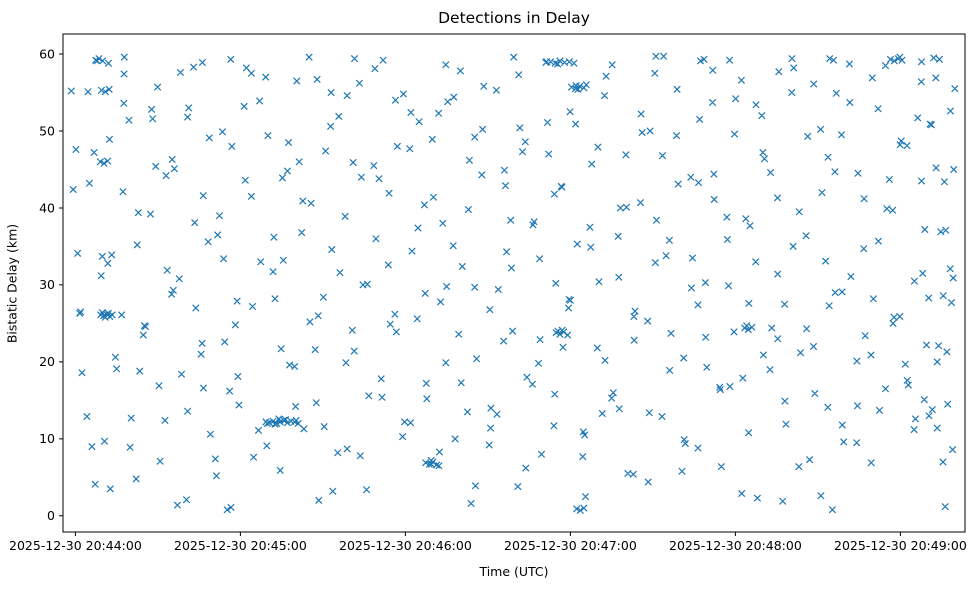  Describe the element at coordinates (47, 361) in the screenshot. I see `y-tick-label: 20` at that location.